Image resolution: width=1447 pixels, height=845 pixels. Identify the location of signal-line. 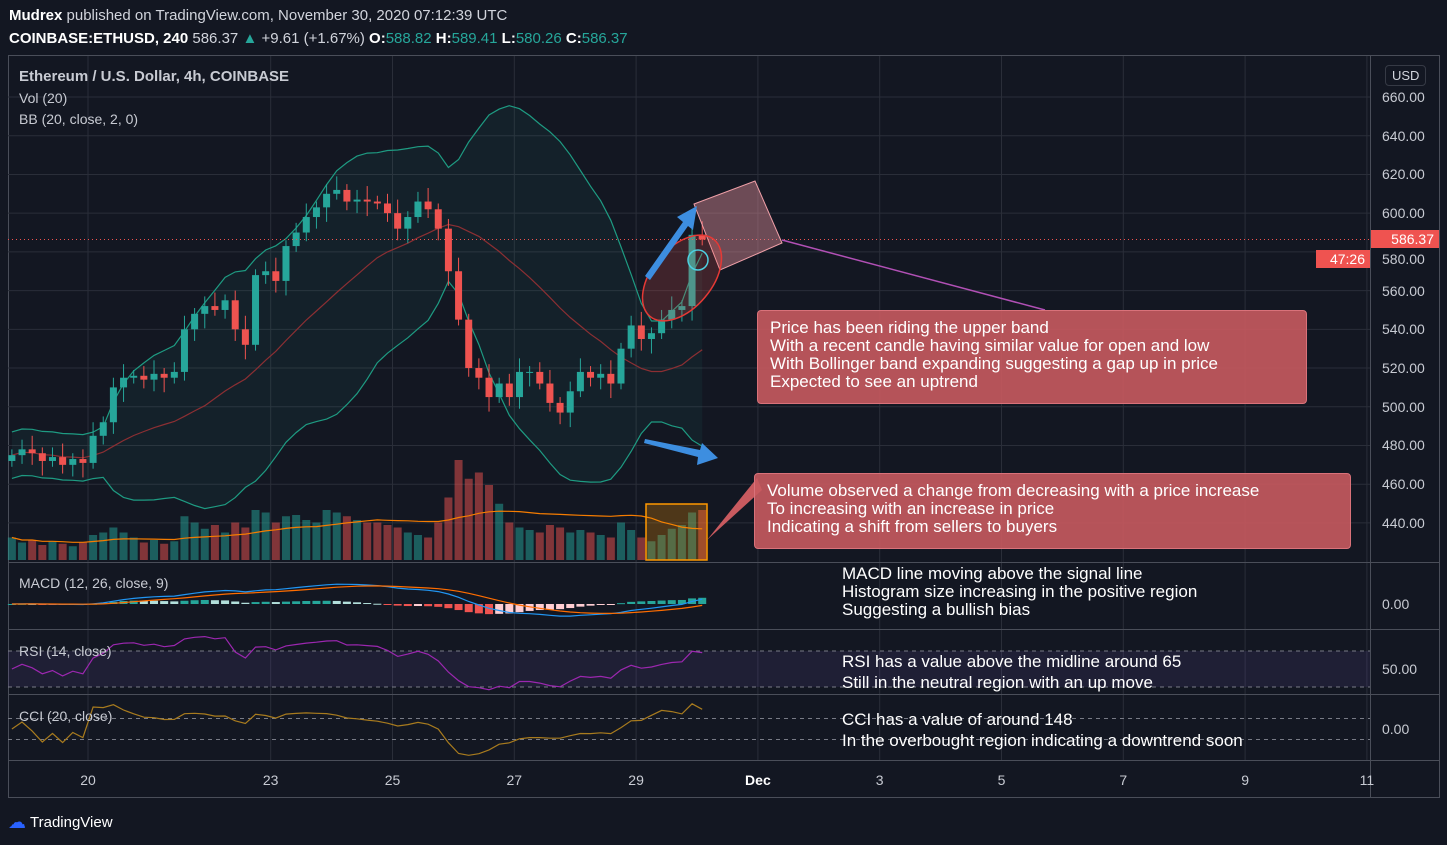
(357, 600).